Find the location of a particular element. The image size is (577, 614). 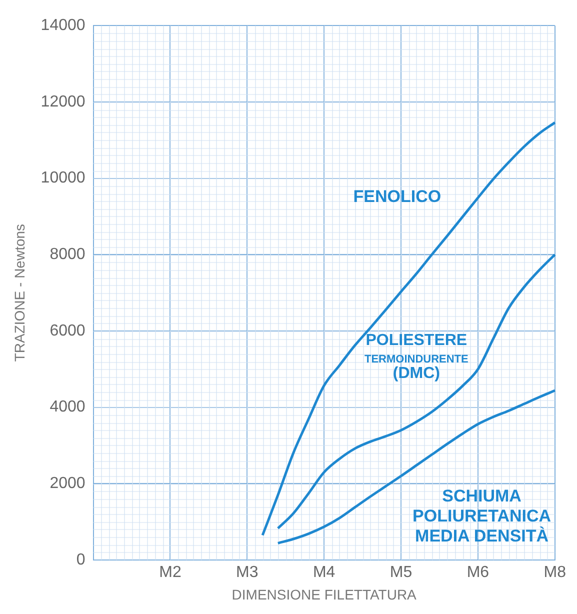

y-tick-label: 2000 is located at coordinates (68, 483).